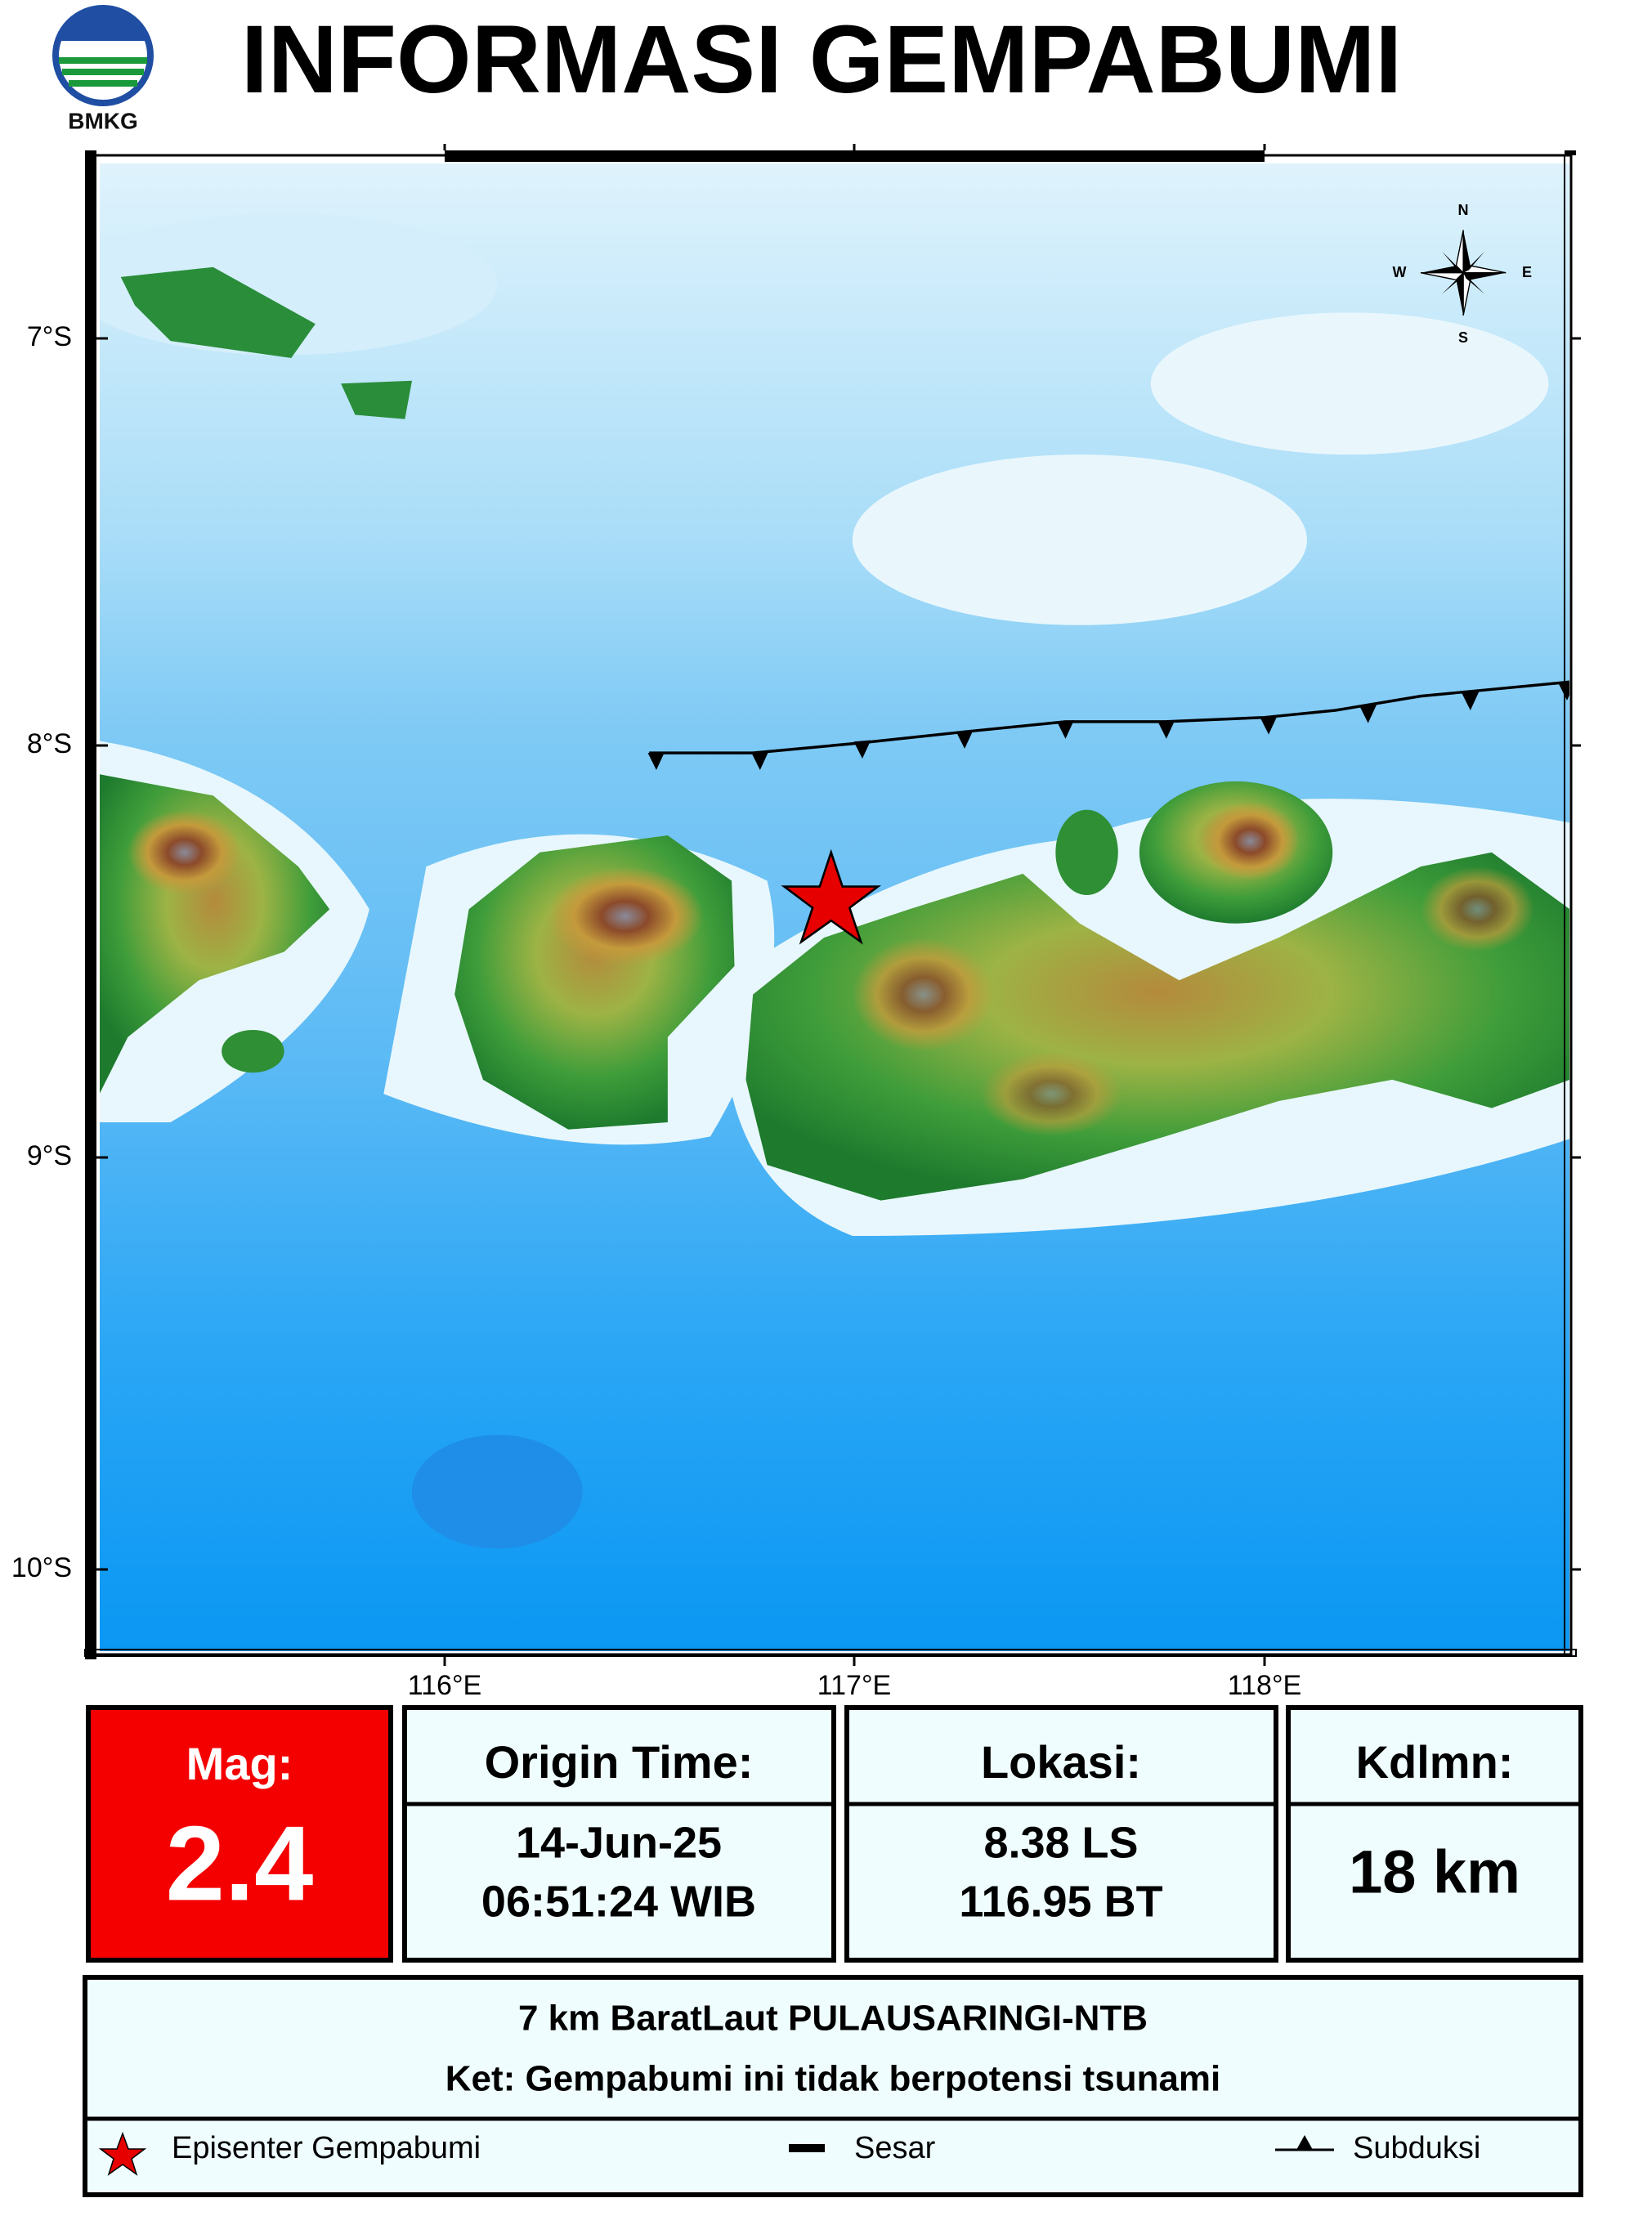 The image size is (1652, 2225). Describe the element at coordinates (103, 69) in the screenshot. I see `logo: BMKG` at that location.